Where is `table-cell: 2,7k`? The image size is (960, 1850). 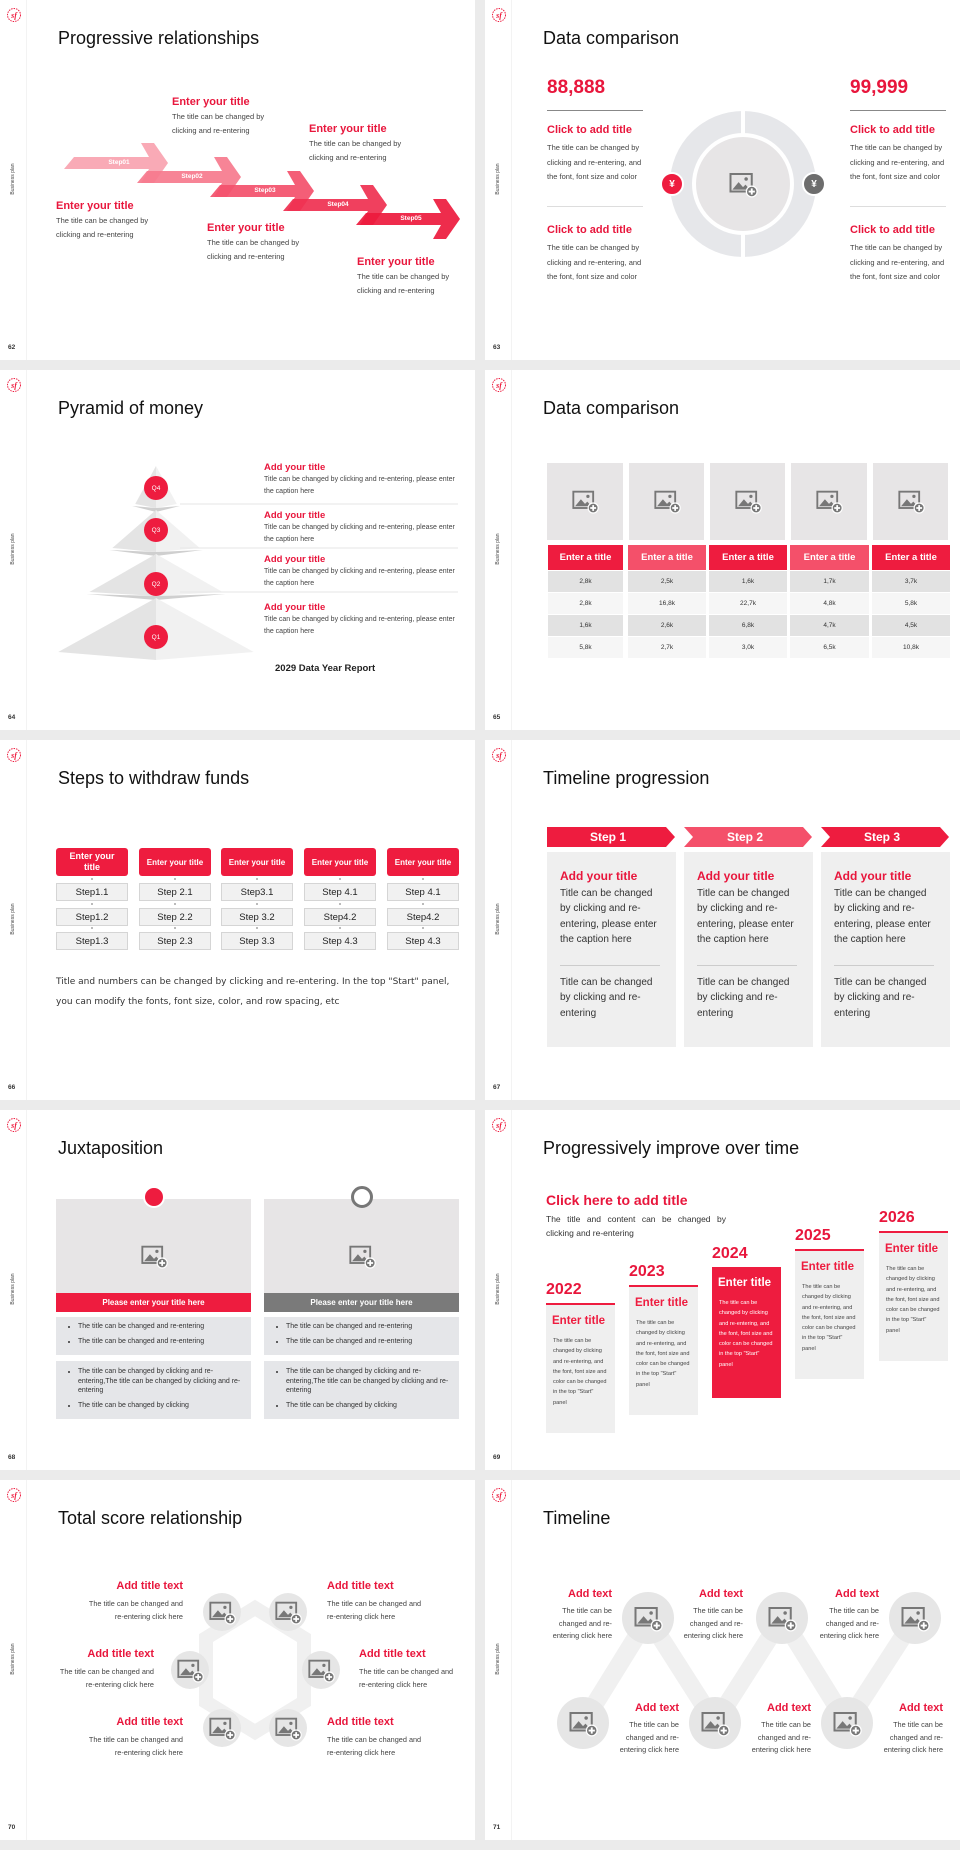 table-cell: 2,7k is located at coordinates (666, 647).